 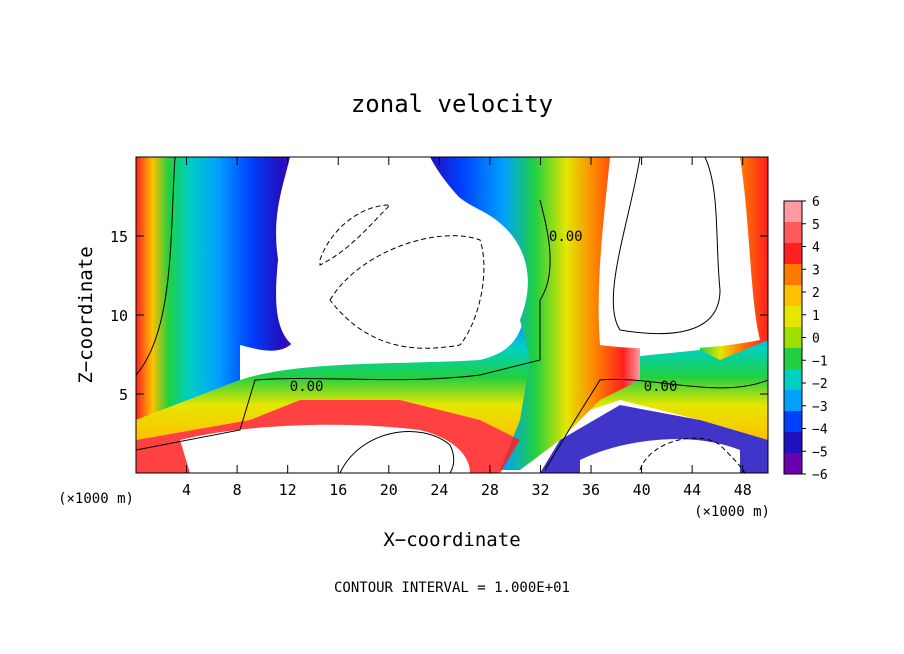 What do you see at coordinates (123, 395) in the screenshot?
I see `y-tick-label: 5` at bounding box center [123, 395].